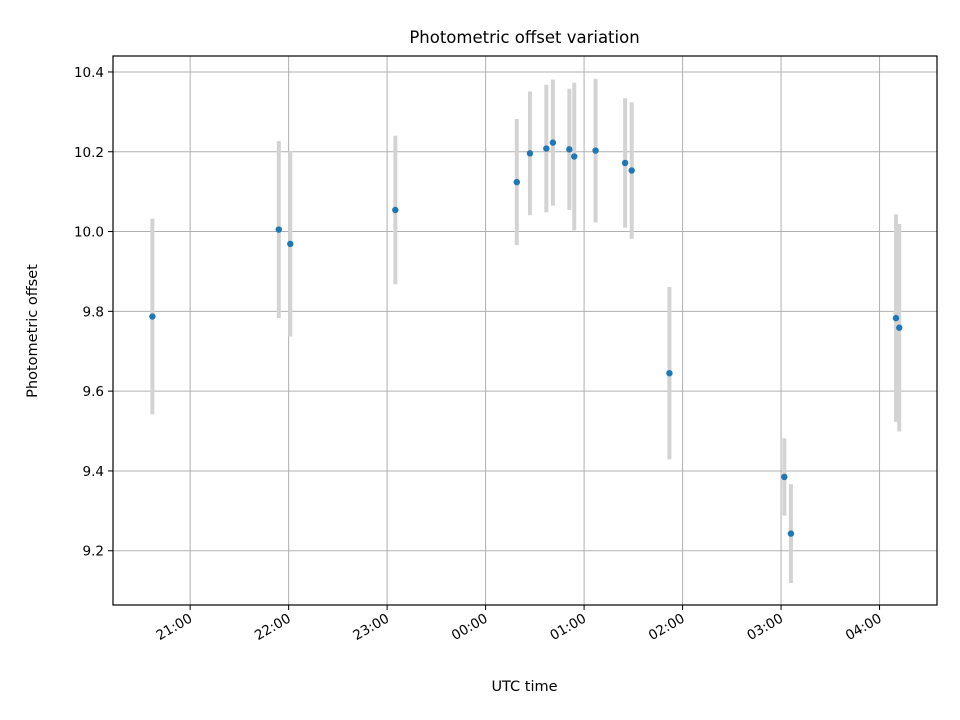 The width and height of the screenshot is (960, 720). Describe the element at coordinates (33, 331) in the screenshot. I see `y-axis-label: Photometric offset` at that location.